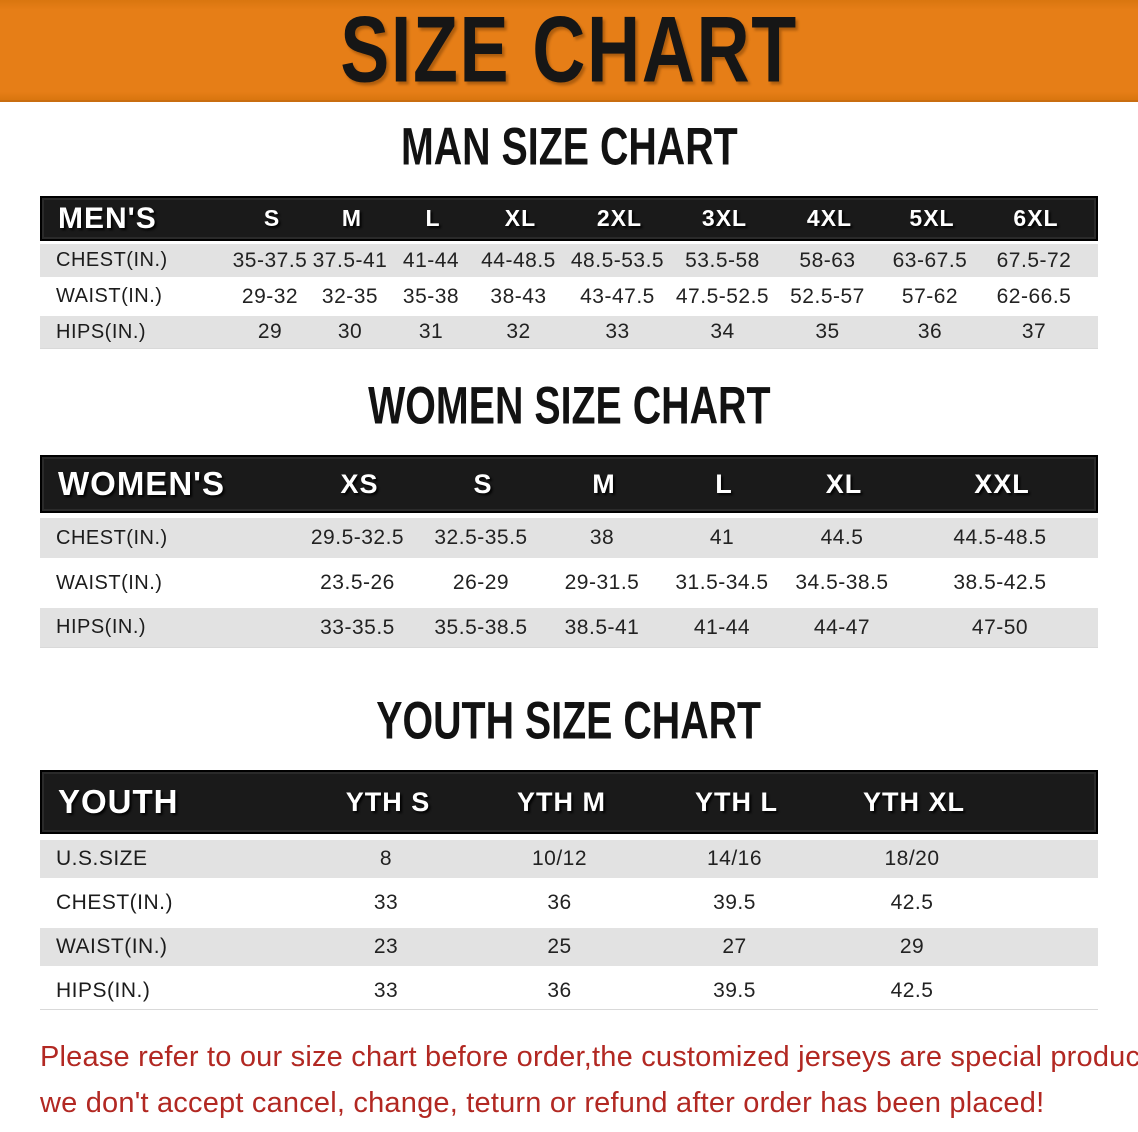 The width and height of the screenshot is (1138, 1132). What do you see at coordinates (559, 946) in the screenshot?
I see `cell-value: 25` at bounding box center [559, 946].